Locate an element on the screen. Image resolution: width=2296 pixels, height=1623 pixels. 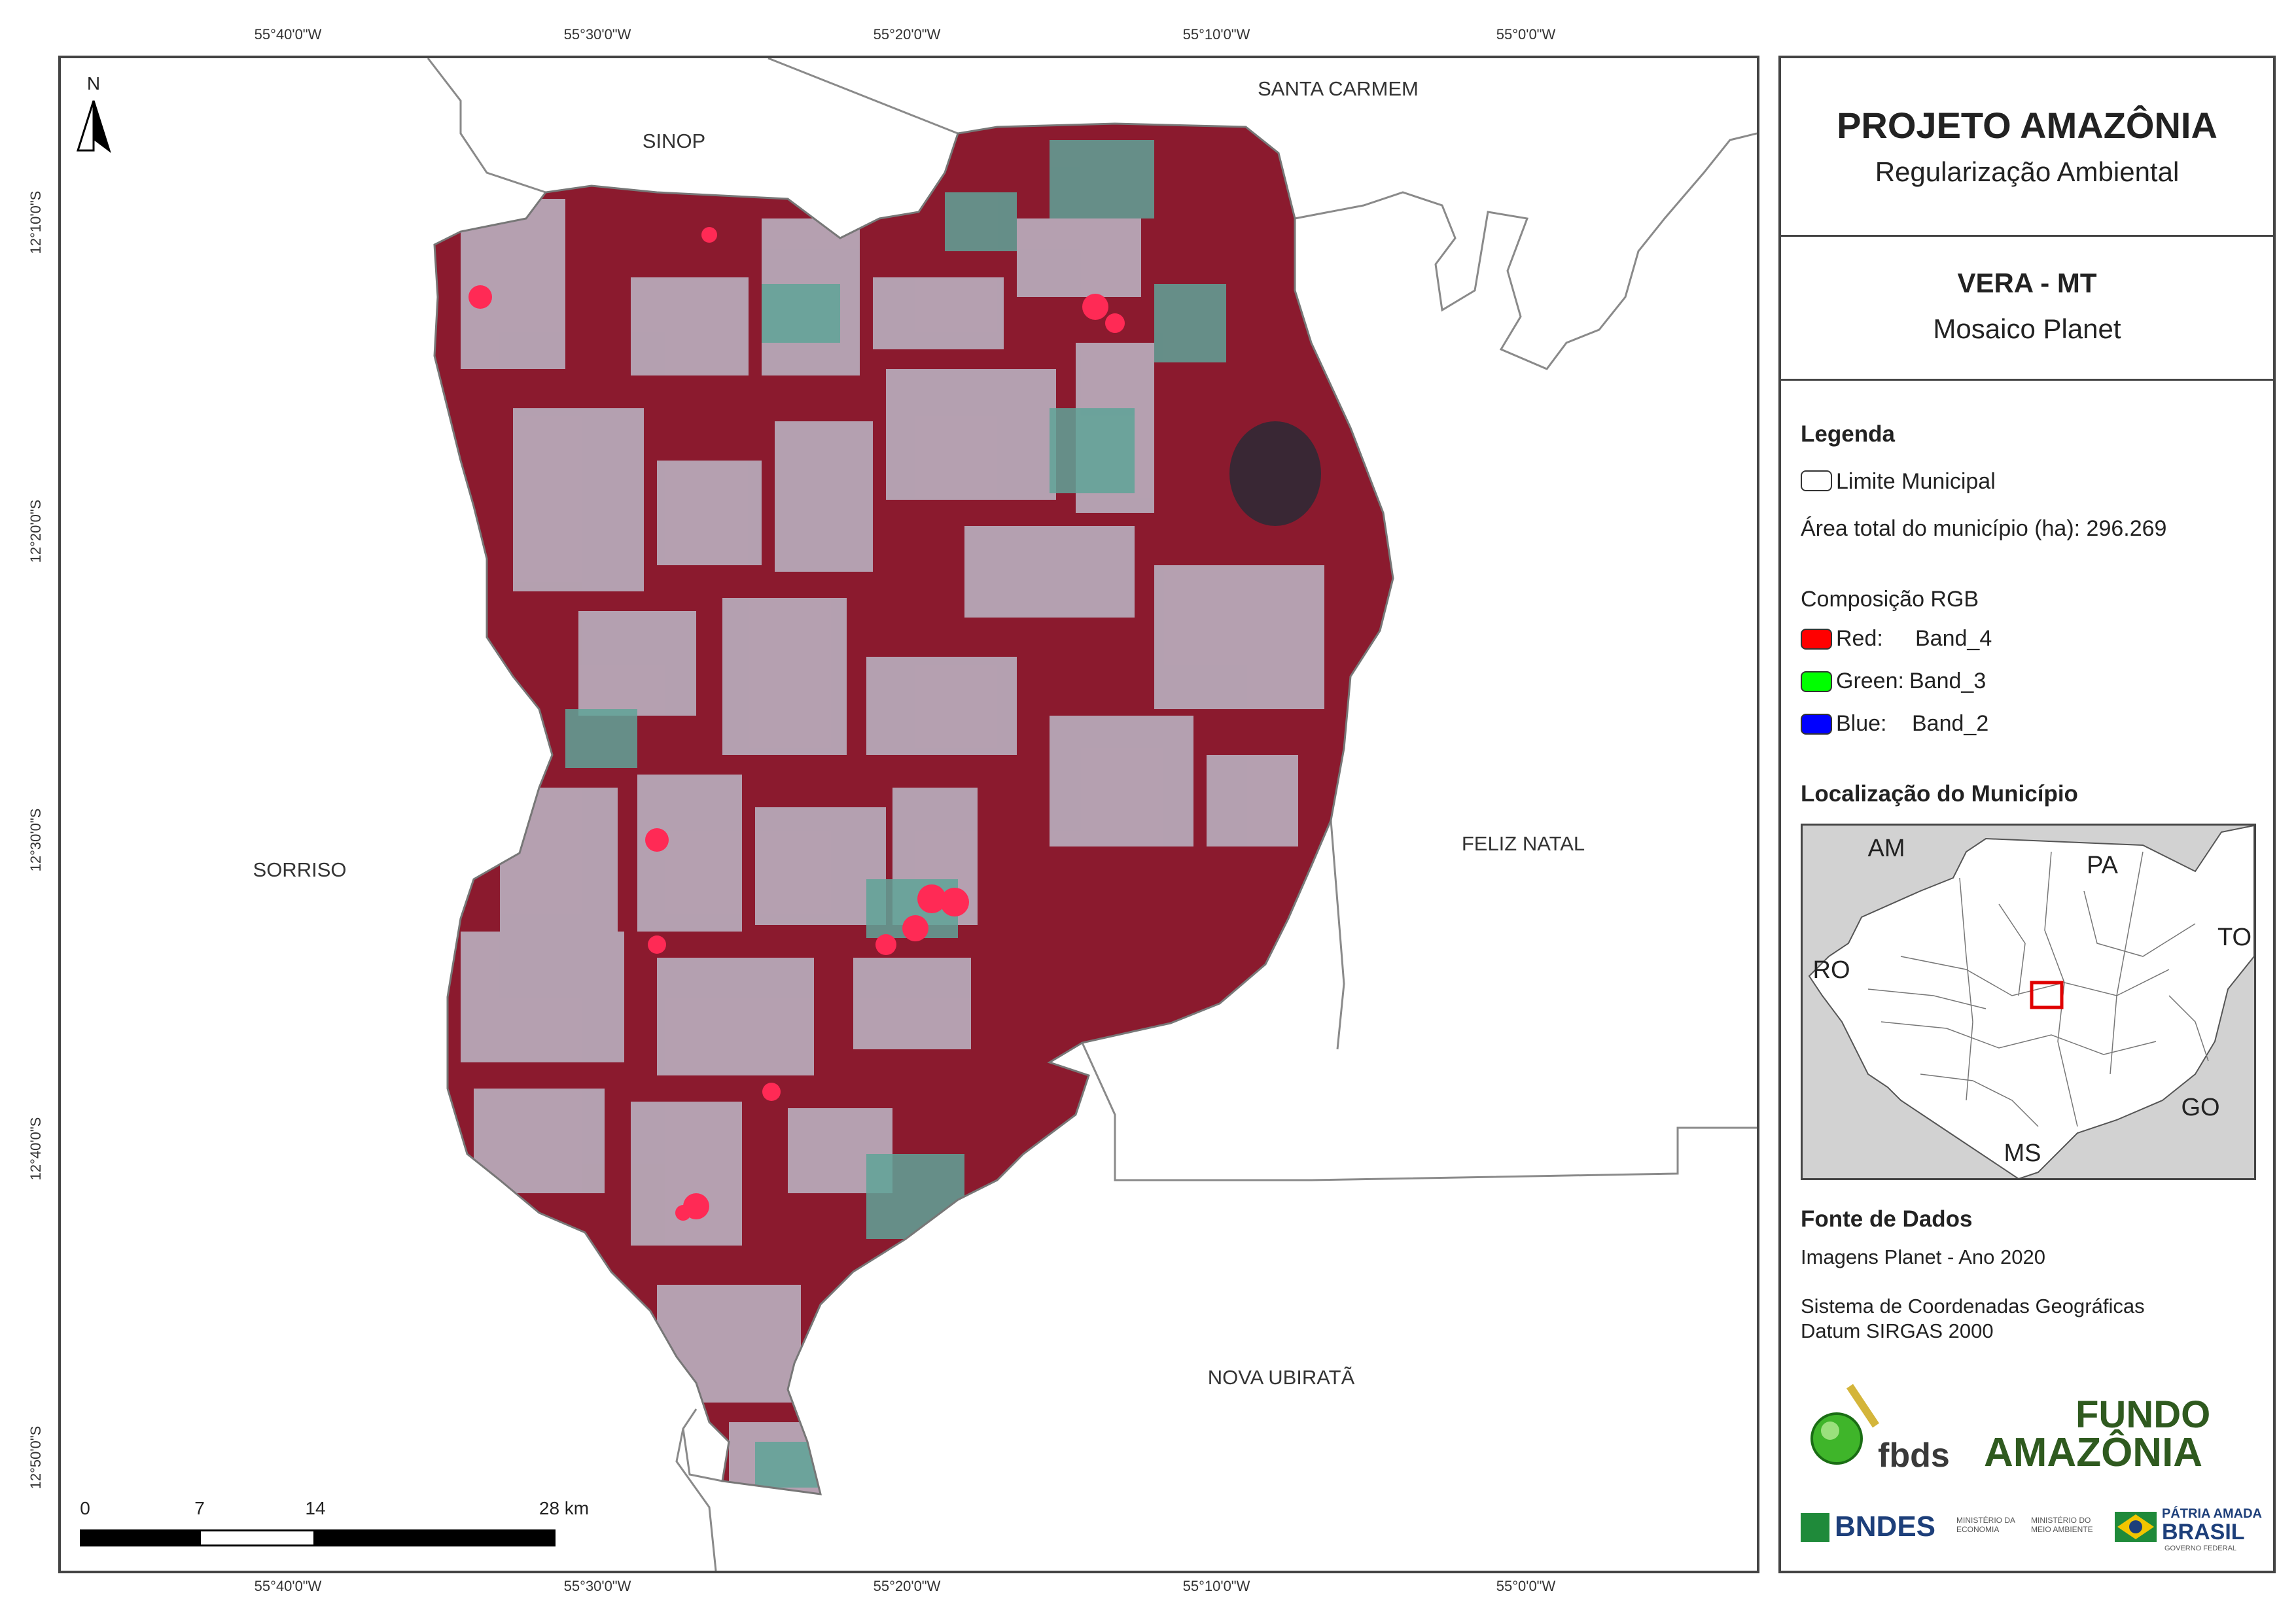
fundo-logo-line2: AMAZÔNIA is located at coordinates (2093, 1452).